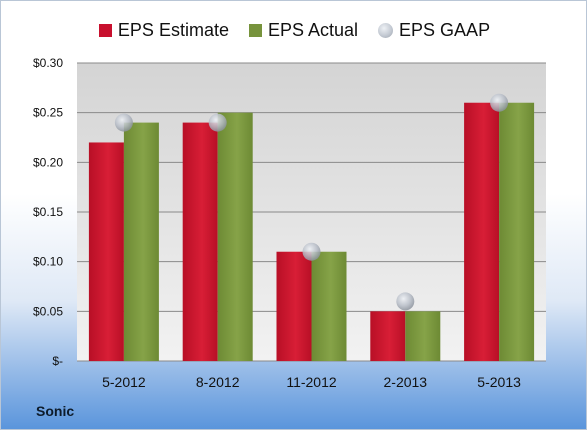  Describe the element at coordinates (445, 29) in the screenshot. I see `legend-label-gaap: EPS GAAP` at that location.